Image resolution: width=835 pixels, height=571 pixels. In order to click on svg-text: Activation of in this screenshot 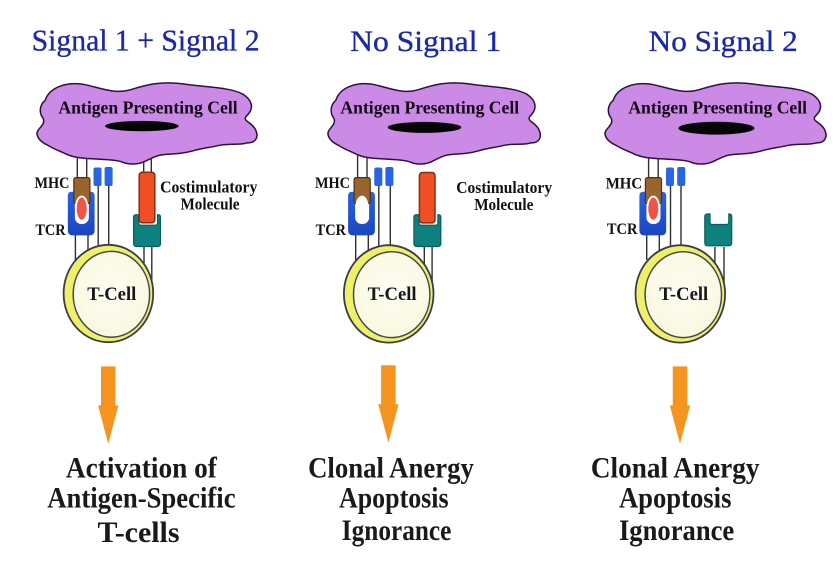, I will do `click(142, 468)`.